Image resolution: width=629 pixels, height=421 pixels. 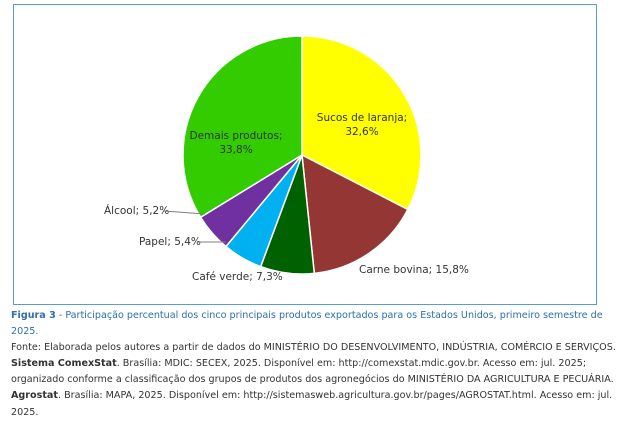 What do you see at coordinates (170, 242) in the screenshot?
I see `label-papel: Papel; 5,4%` at bounding box center [170, 242].